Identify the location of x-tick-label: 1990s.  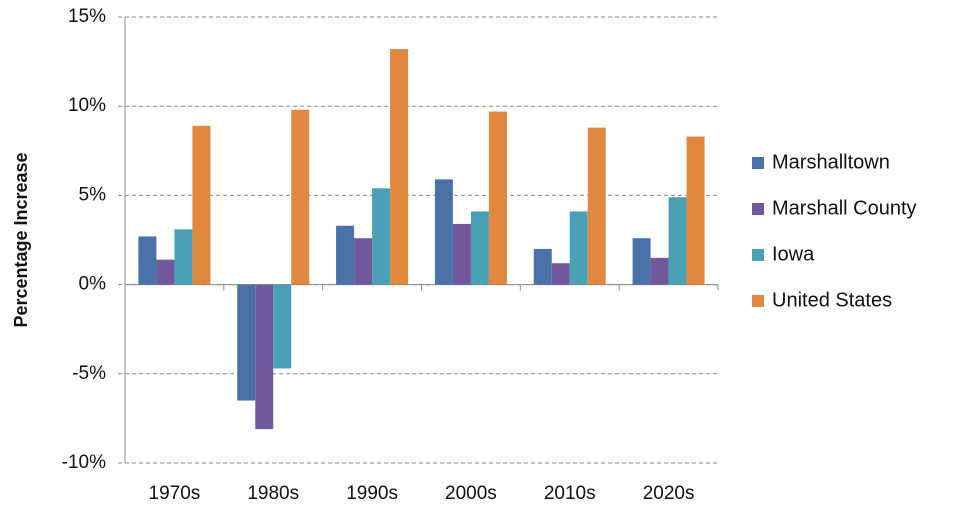
(372, 493).